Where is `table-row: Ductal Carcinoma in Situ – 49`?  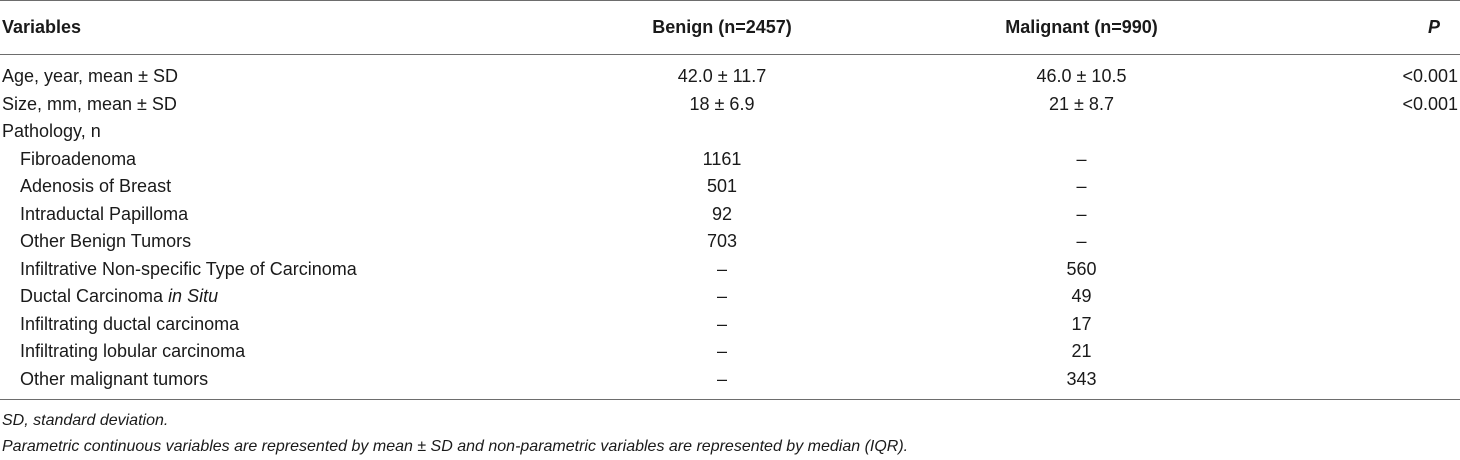
table-row: Ductal Carcinoma in Situ – 49 is located at coordinates (730, 297).